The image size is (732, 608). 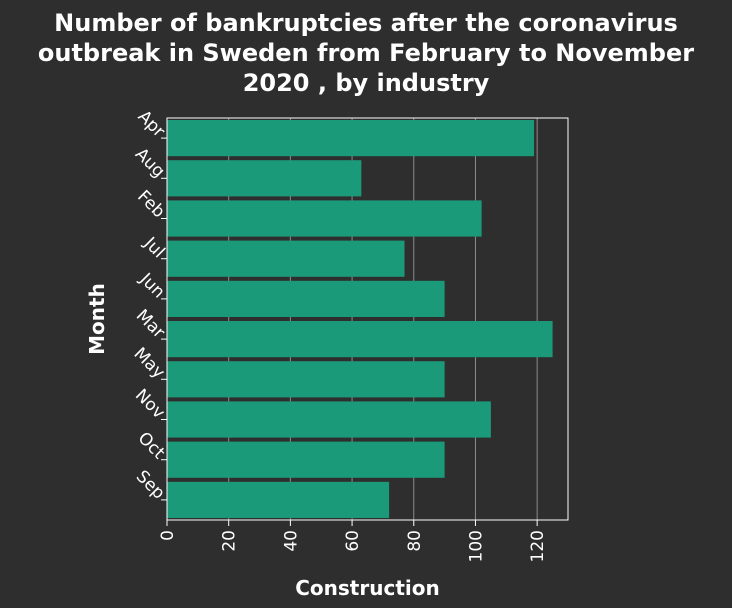 What do you see at coordinates (538, 546) in the screenshot?
I see `x-tick-label-6: 120` at bounding box center [538, 546].